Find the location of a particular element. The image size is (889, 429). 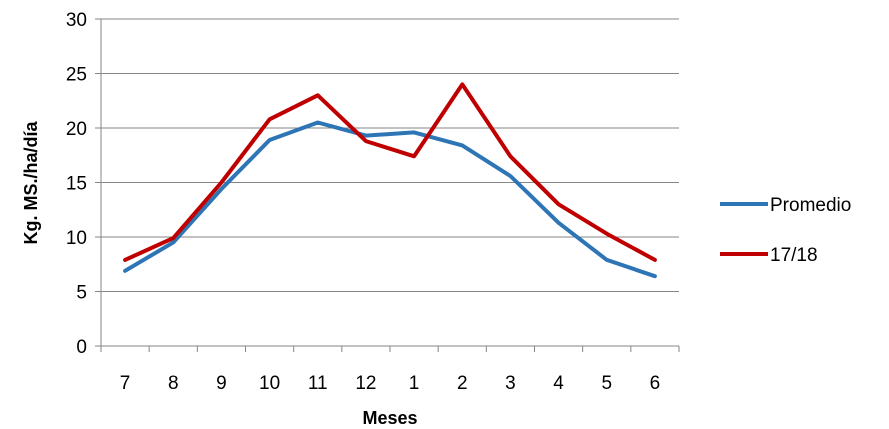

x-tick-label: 2 is located at coordinates (462, 383).